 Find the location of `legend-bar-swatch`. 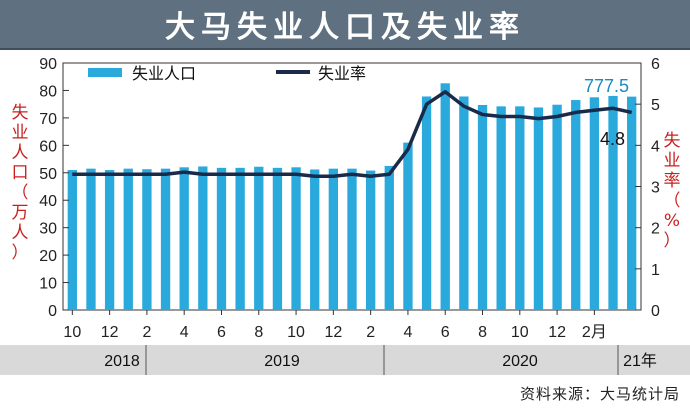

legend-bar-swatch is located at coordinates (105, 72).